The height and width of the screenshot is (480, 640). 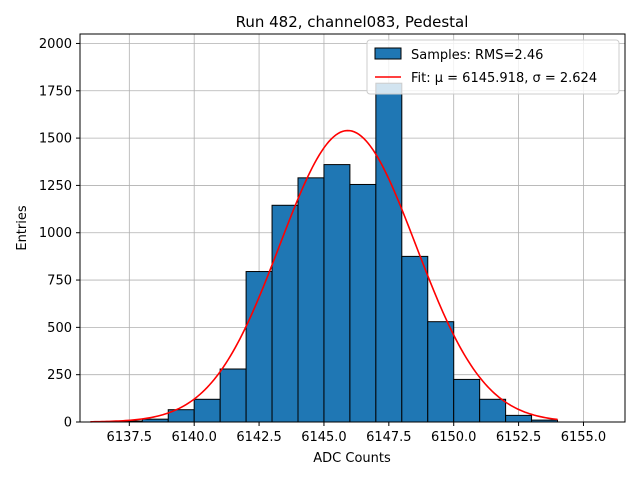 I want to click on x-tick-label: 6140.0, so click(x=194, y=437).